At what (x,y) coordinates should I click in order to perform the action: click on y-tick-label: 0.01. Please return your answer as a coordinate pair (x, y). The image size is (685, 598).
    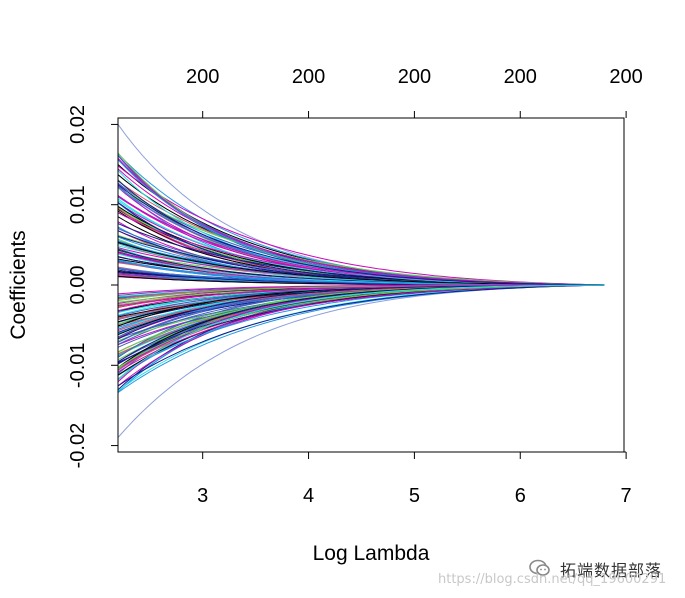
    Looking at the image, I should click on (78, 204).